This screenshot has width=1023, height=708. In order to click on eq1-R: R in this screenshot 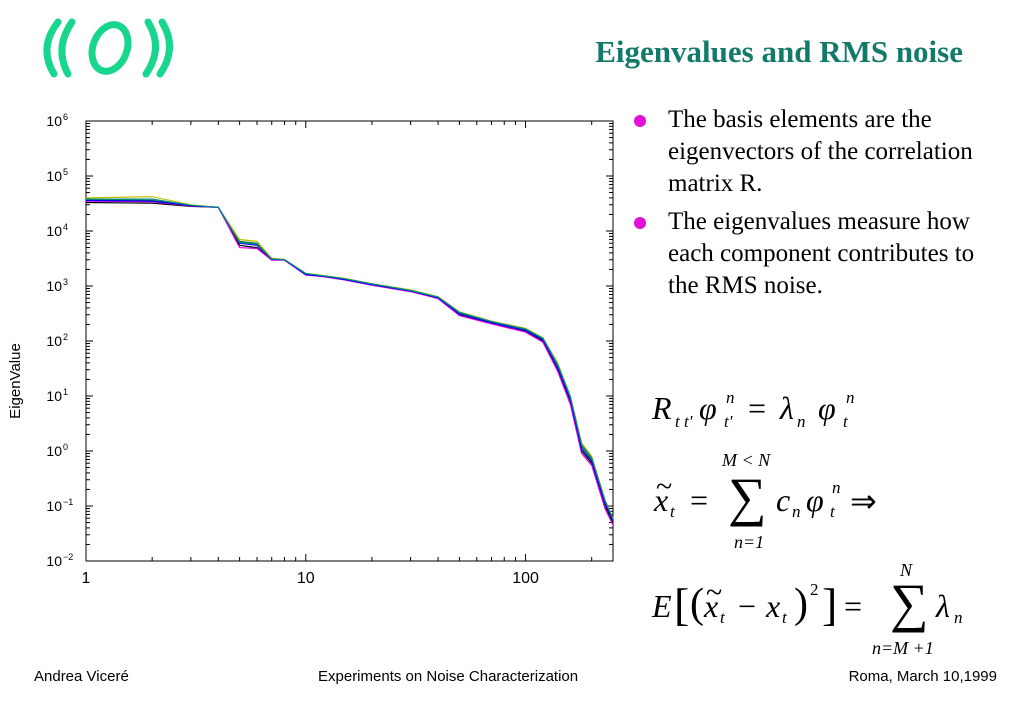, I will do `click(662, 408)`.